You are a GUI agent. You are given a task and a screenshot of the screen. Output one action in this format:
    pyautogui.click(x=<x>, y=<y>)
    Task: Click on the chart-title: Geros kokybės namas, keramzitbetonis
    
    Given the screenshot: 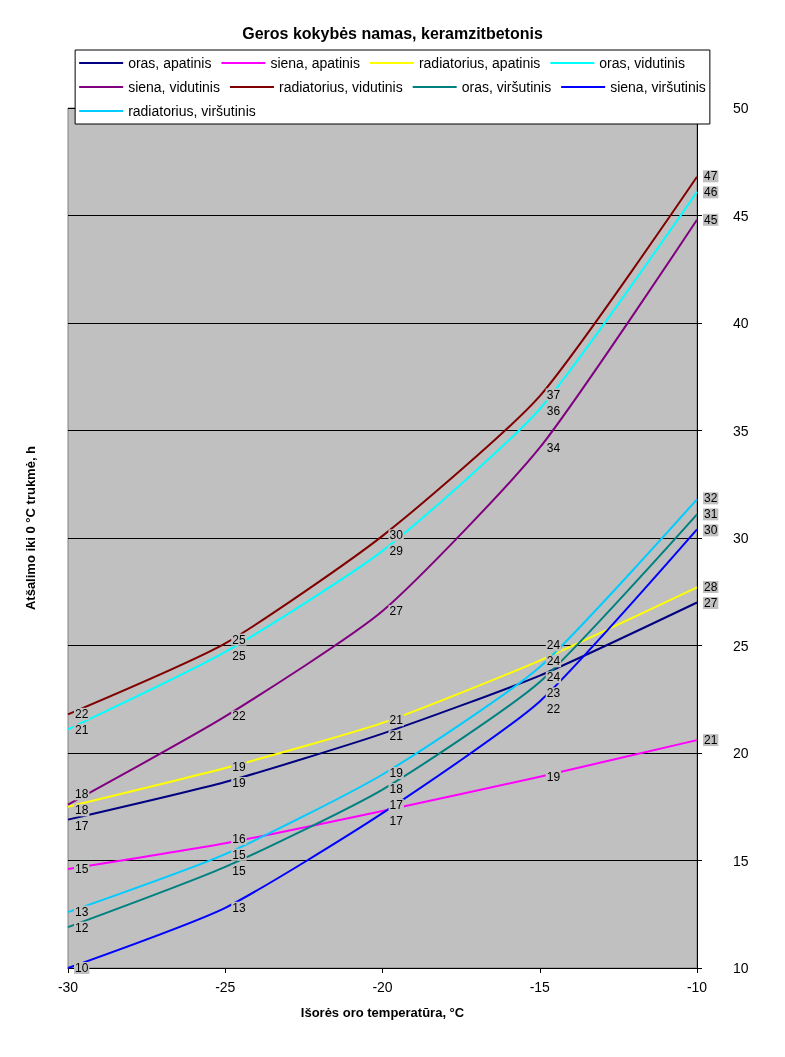 What is the action you would take?
    pyautogui.click(x=392, y=33)
    